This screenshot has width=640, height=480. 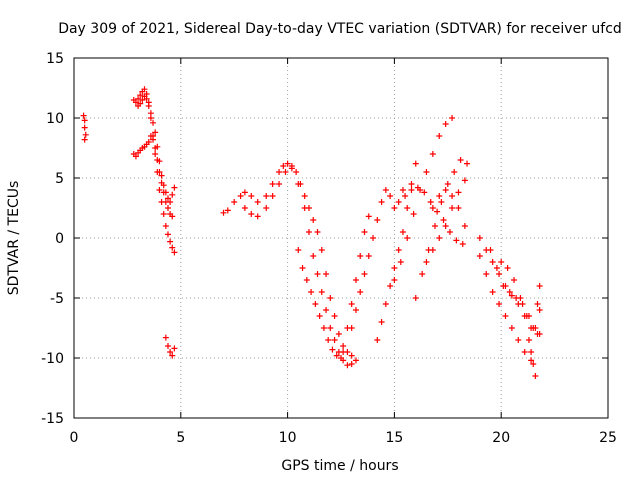 I want to click on x-tick-label: 5, so click(x=180, y=438).